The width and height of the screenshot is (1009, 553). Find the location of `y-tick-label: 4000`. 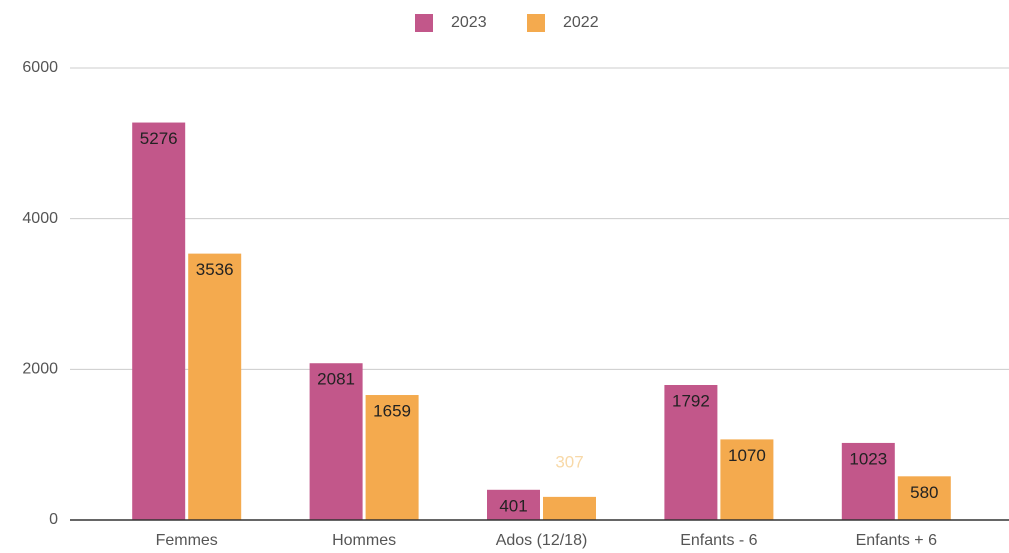

y-tick-label: 4000 is located at coordinates (40, 218).